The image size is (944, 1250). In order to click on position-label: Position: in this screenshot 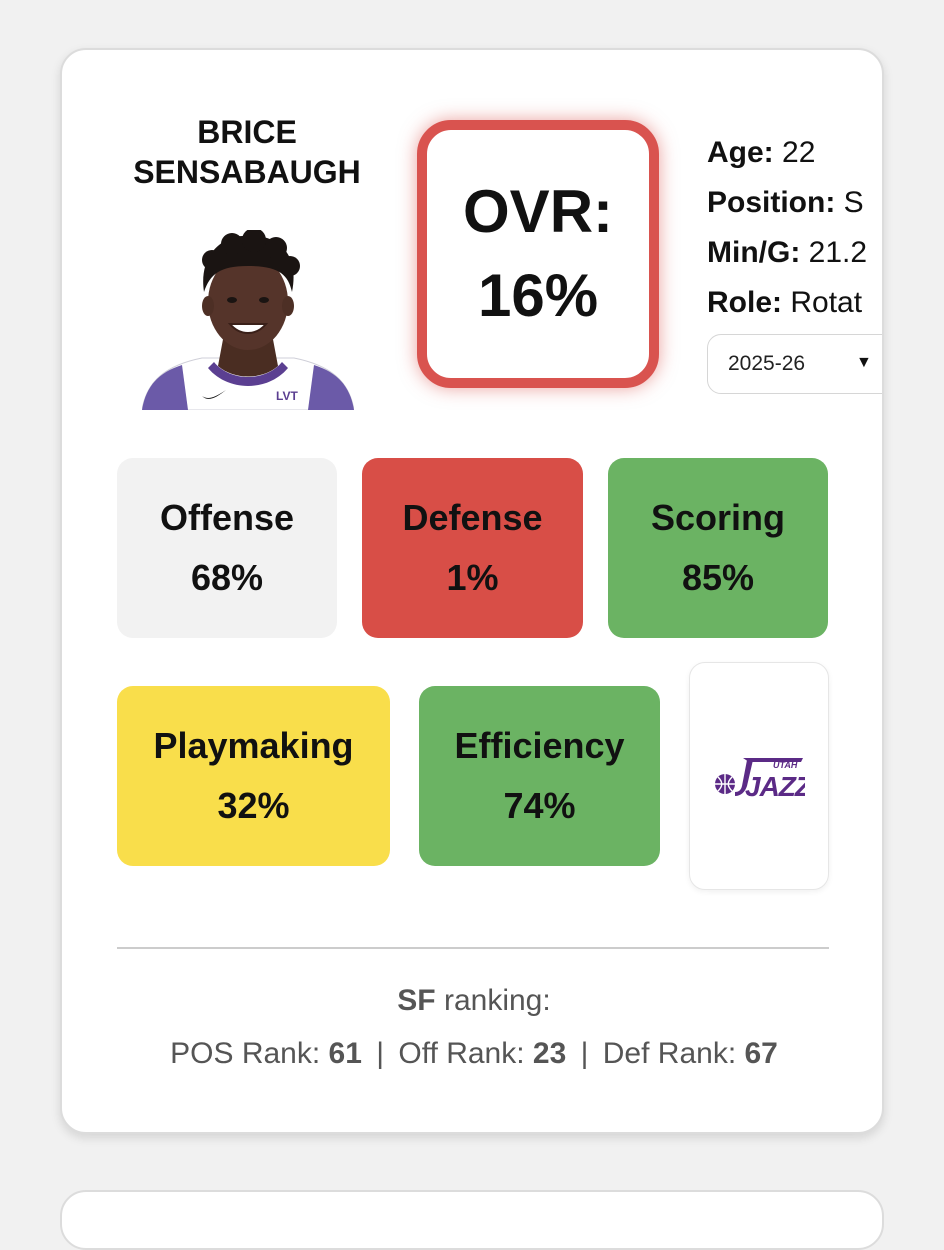, I will do `click(771, 202)`.